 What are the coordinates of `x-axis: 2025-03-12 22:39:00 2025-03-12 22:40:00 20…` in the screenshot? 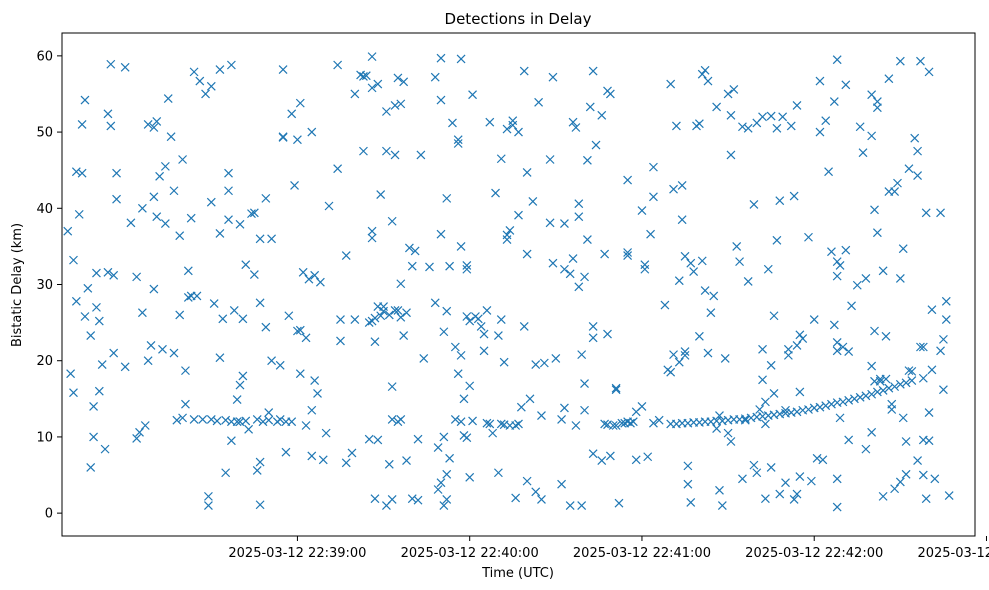 It's located at (608, 548).